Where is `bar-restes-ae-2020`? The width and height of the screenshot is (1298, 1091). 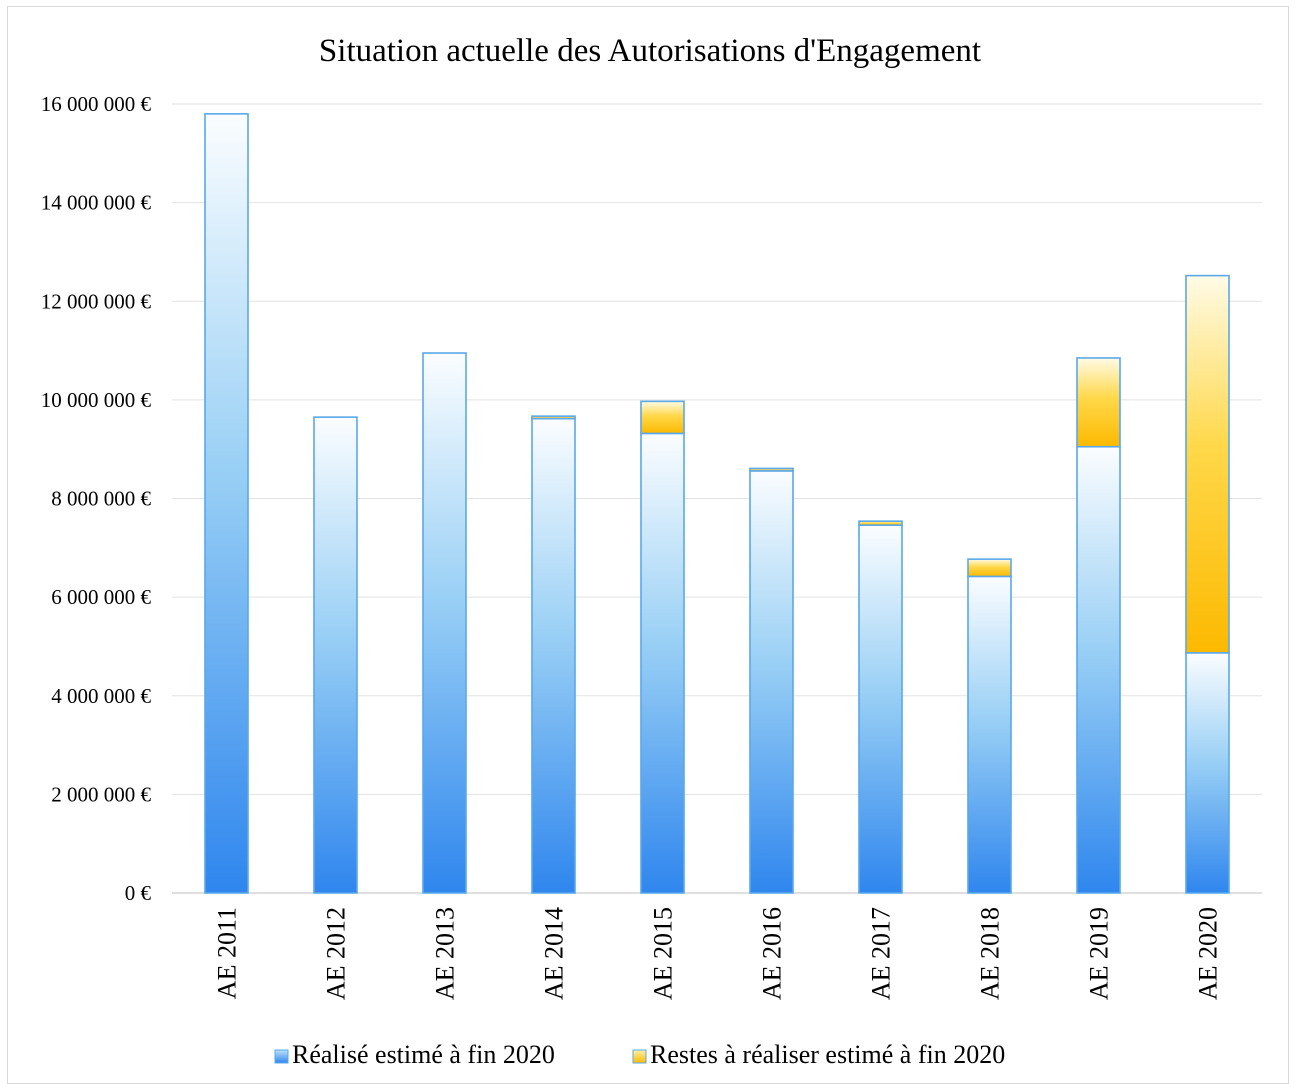
bar-restes-ae-2020 is located at coordinates (1207, 464).